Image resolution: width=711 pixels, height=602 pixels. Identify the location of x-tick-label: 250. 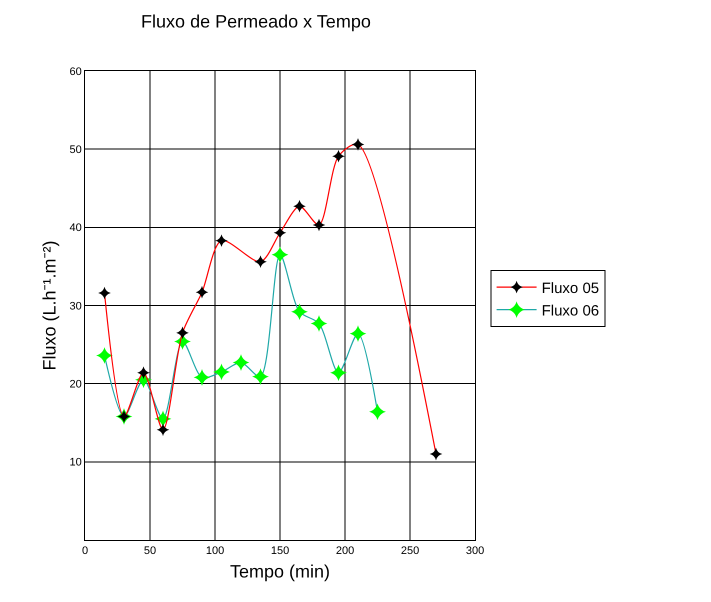
(410, 551).